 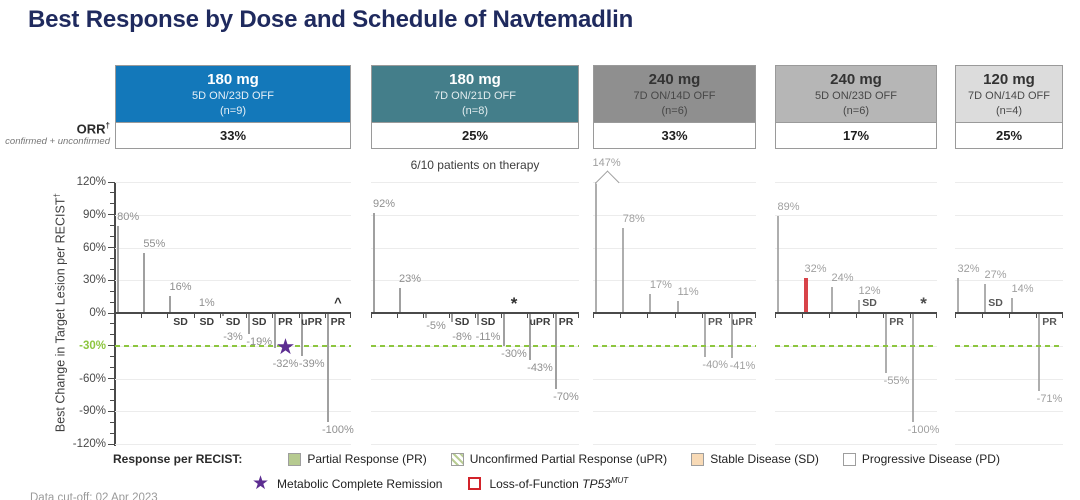 I want to click on y-axis-tick-label: 90%, so click(x=94, y=214).